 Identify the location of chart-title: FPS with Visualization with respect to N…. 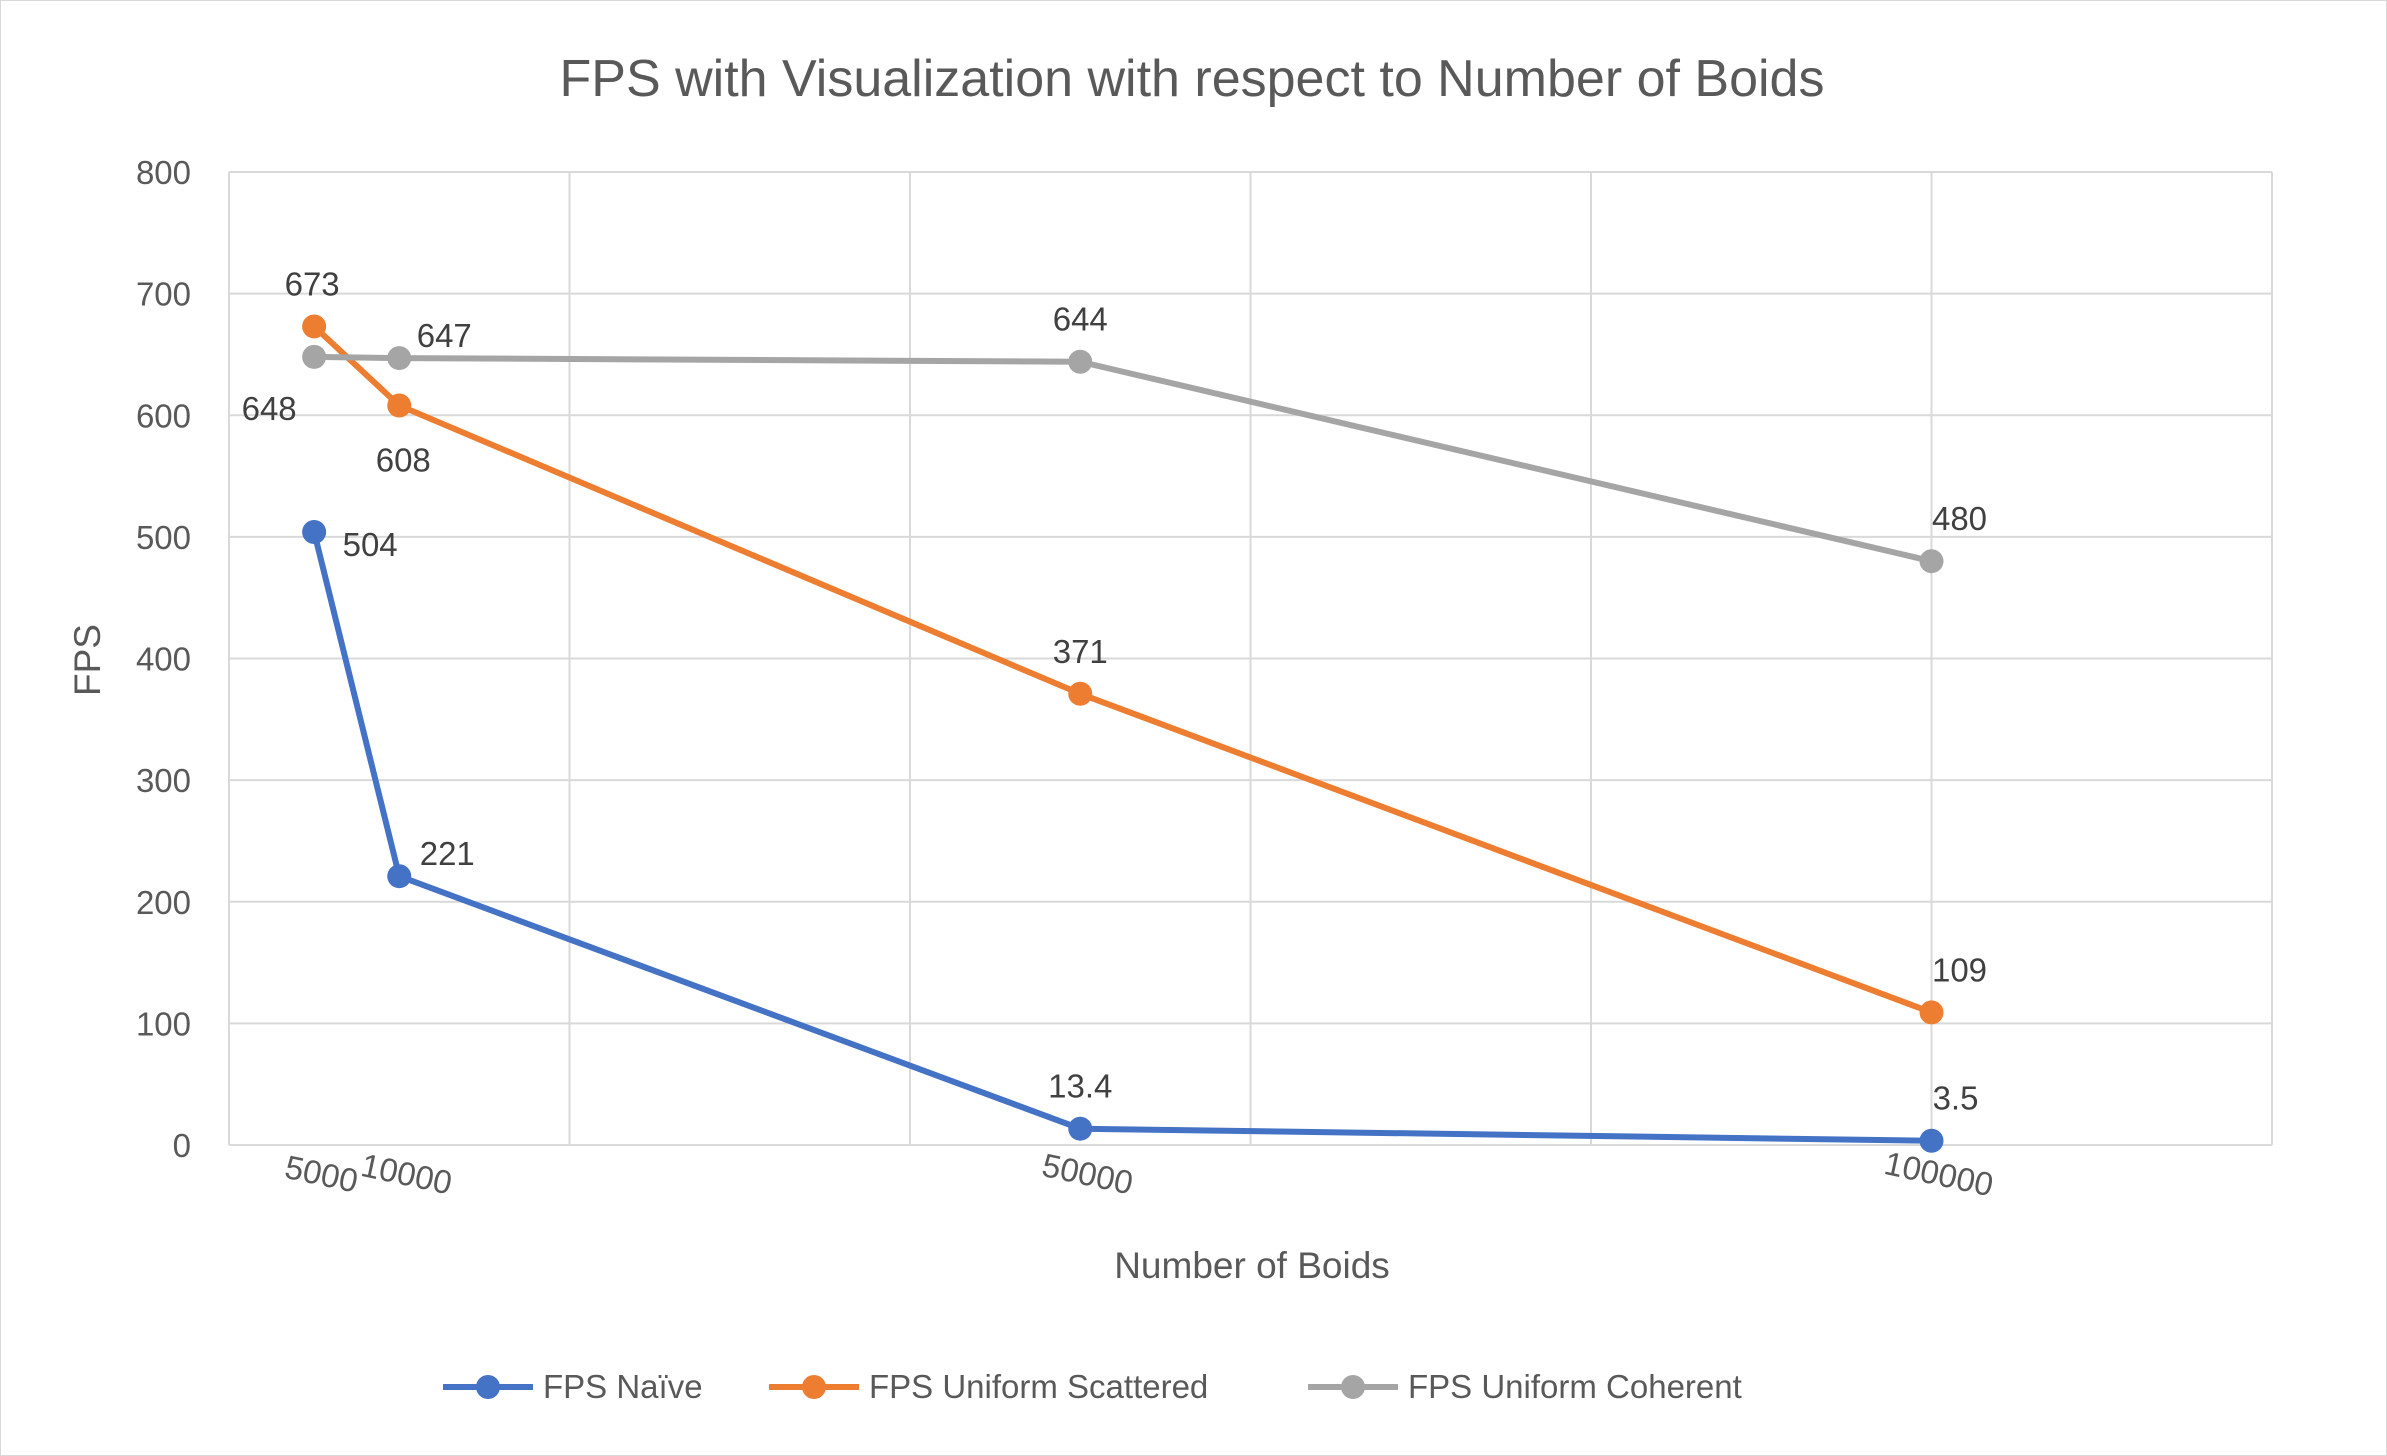
(1192, 79).